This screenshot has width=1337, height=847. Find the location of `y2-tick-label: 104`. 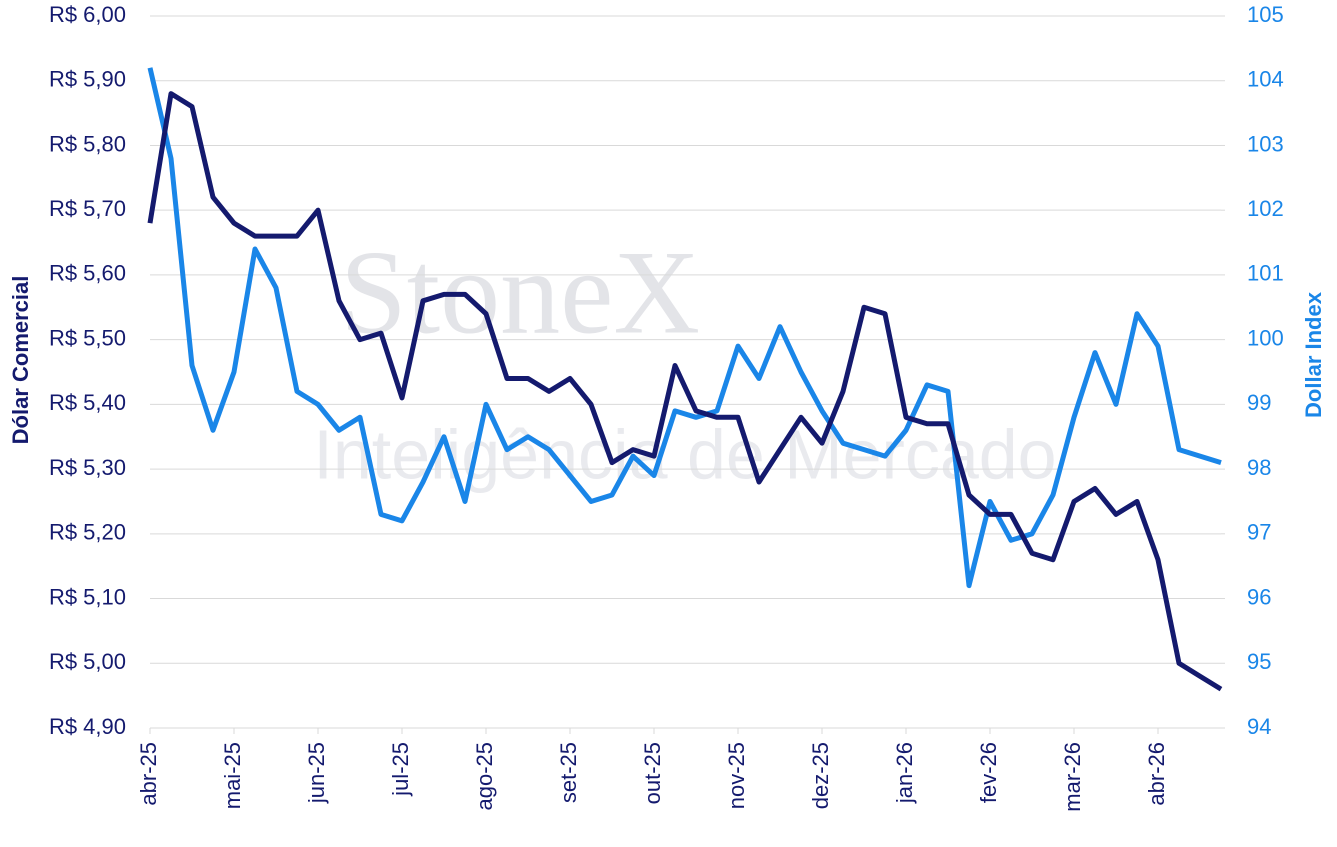

y2-tick-label: 104 is located at coordinates (1265, 79).